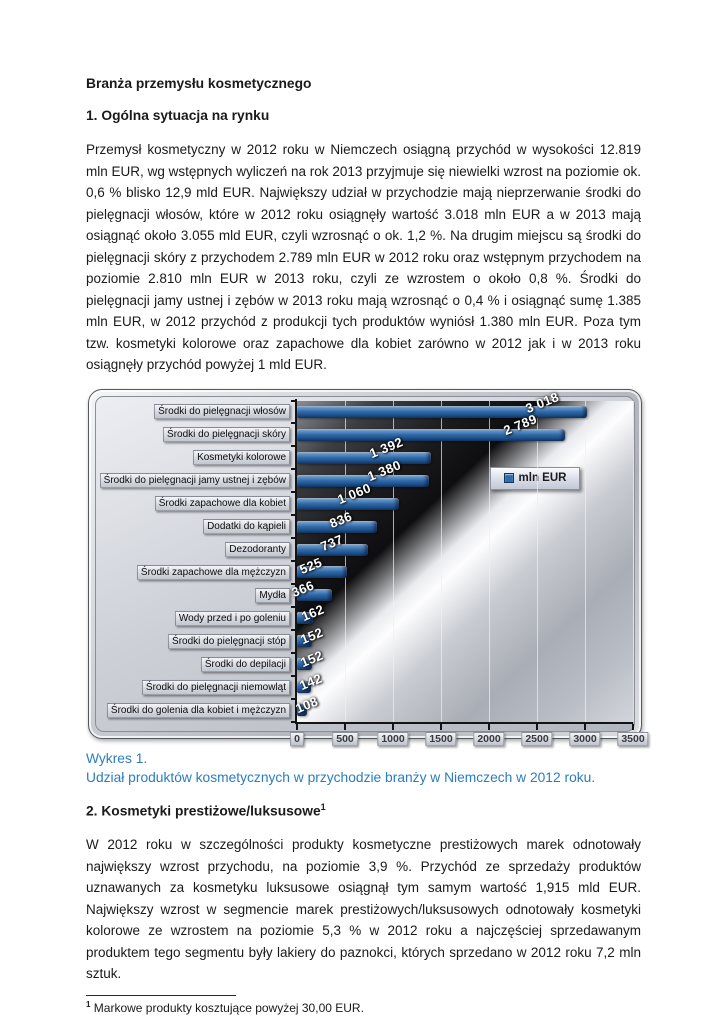 The height and width of the screenshot is (1024, 725). What do you see at coordinates (193, 549) in the screenshot?
I see `category-row: Dezodoranty` at bounding box center [193, 549].